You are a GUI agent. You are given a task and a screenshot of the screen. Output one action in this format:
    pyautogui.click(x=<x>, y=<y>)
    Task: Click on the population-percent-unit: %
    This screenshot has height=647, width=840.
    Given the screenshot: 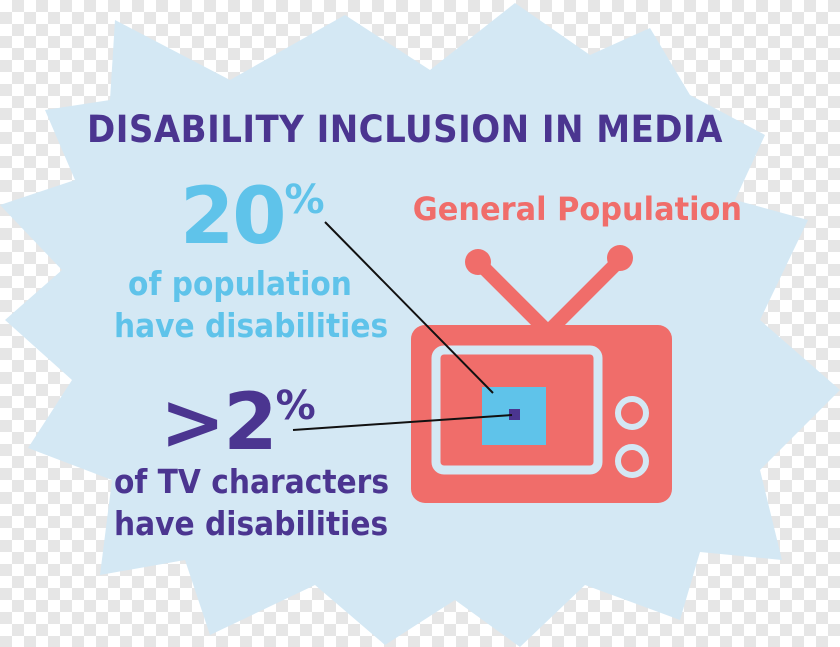 What is the action you would take?
    pyautogui.click(x=304, y=200)
    